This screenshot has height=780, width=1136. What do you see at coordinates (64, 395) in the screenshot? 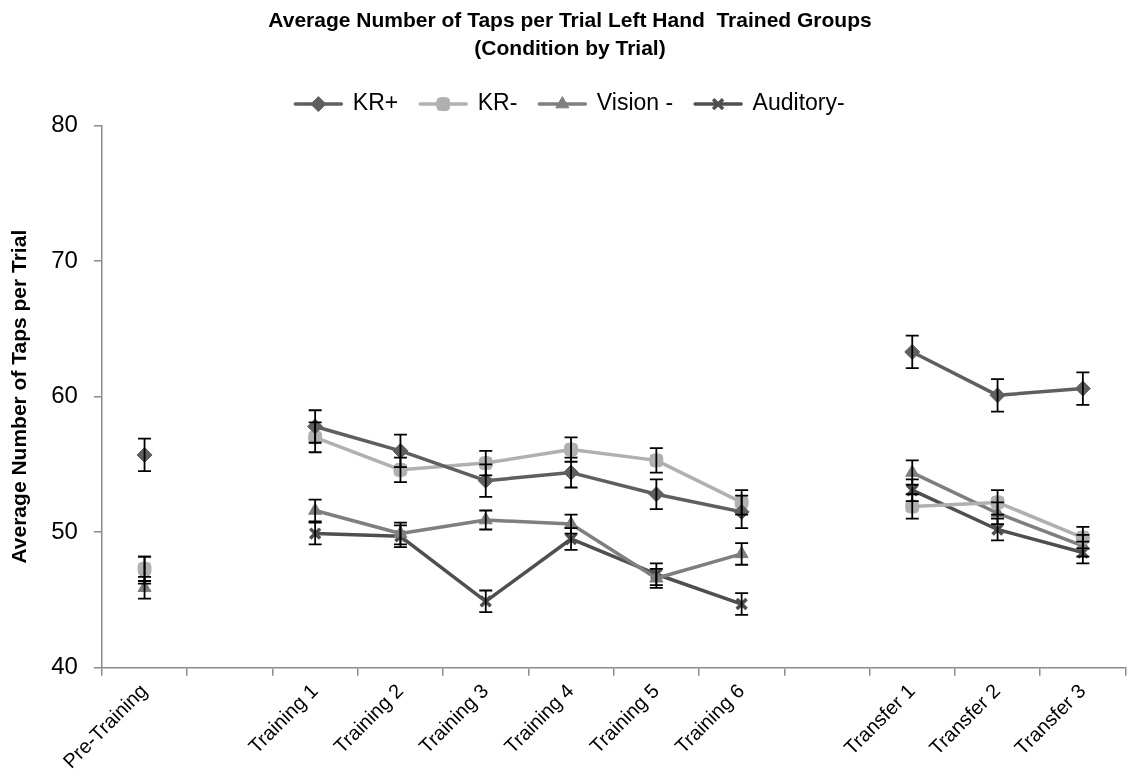
I see `y-tick-label: 60` at bounding box center [64, 395].